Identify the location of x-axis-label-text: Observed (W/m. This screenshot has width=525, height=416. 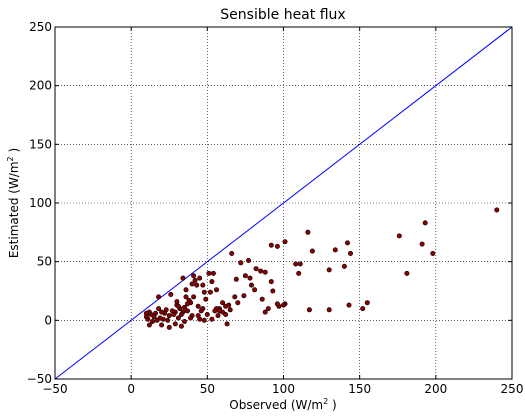
(276, 405).